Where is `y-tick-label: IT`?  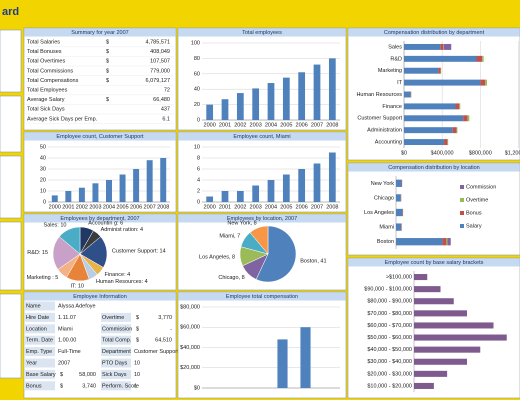
y-tick-label: IT is located at coordinates (400, 83).